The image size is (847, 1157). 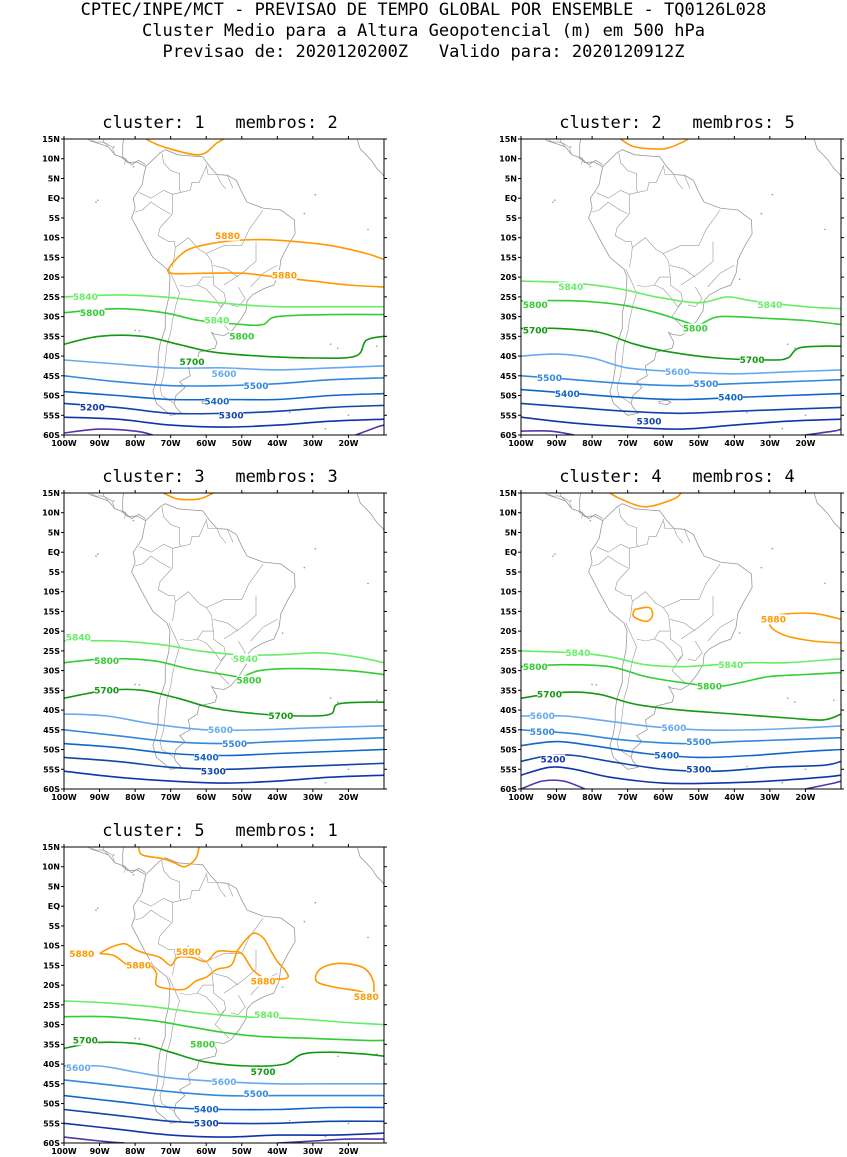 What do you see at coordinates (135, 443) in the screenshot?
I see `lon-tick-label: 80W` at bounding box center [135, 443].